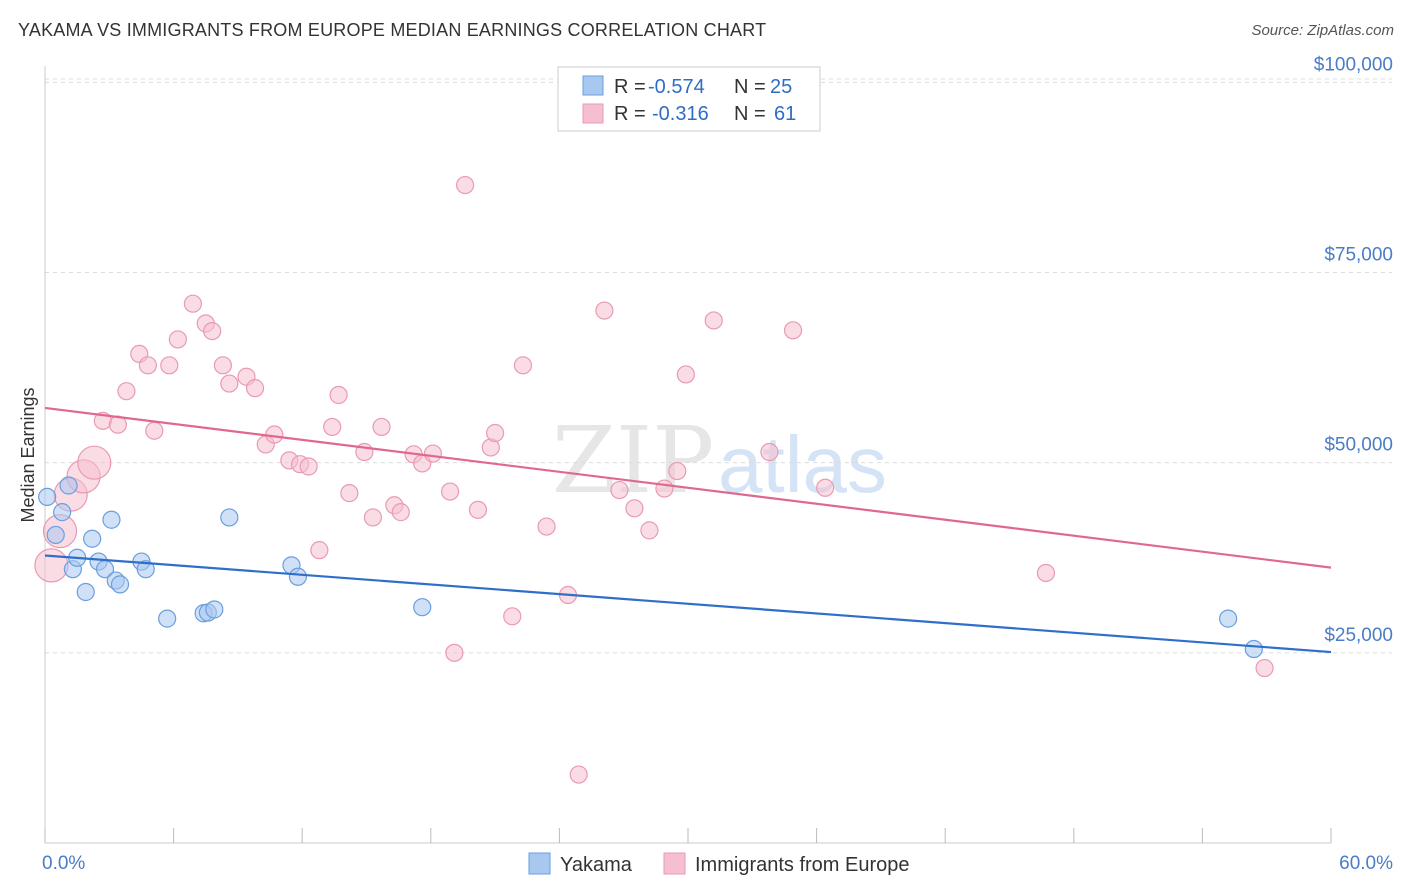  What do you see at coordinates (539, 863) in the screenshot?
I see `legend-swatch-yakama` at bounding box center [539, 863].